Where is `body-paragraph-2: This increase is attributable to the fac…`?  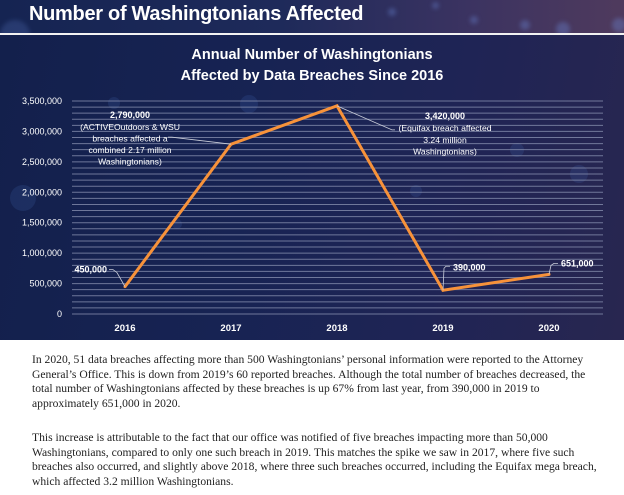
body-paragraph-2: This increase is attributable to the fac… is located at coordinates (314, 459).